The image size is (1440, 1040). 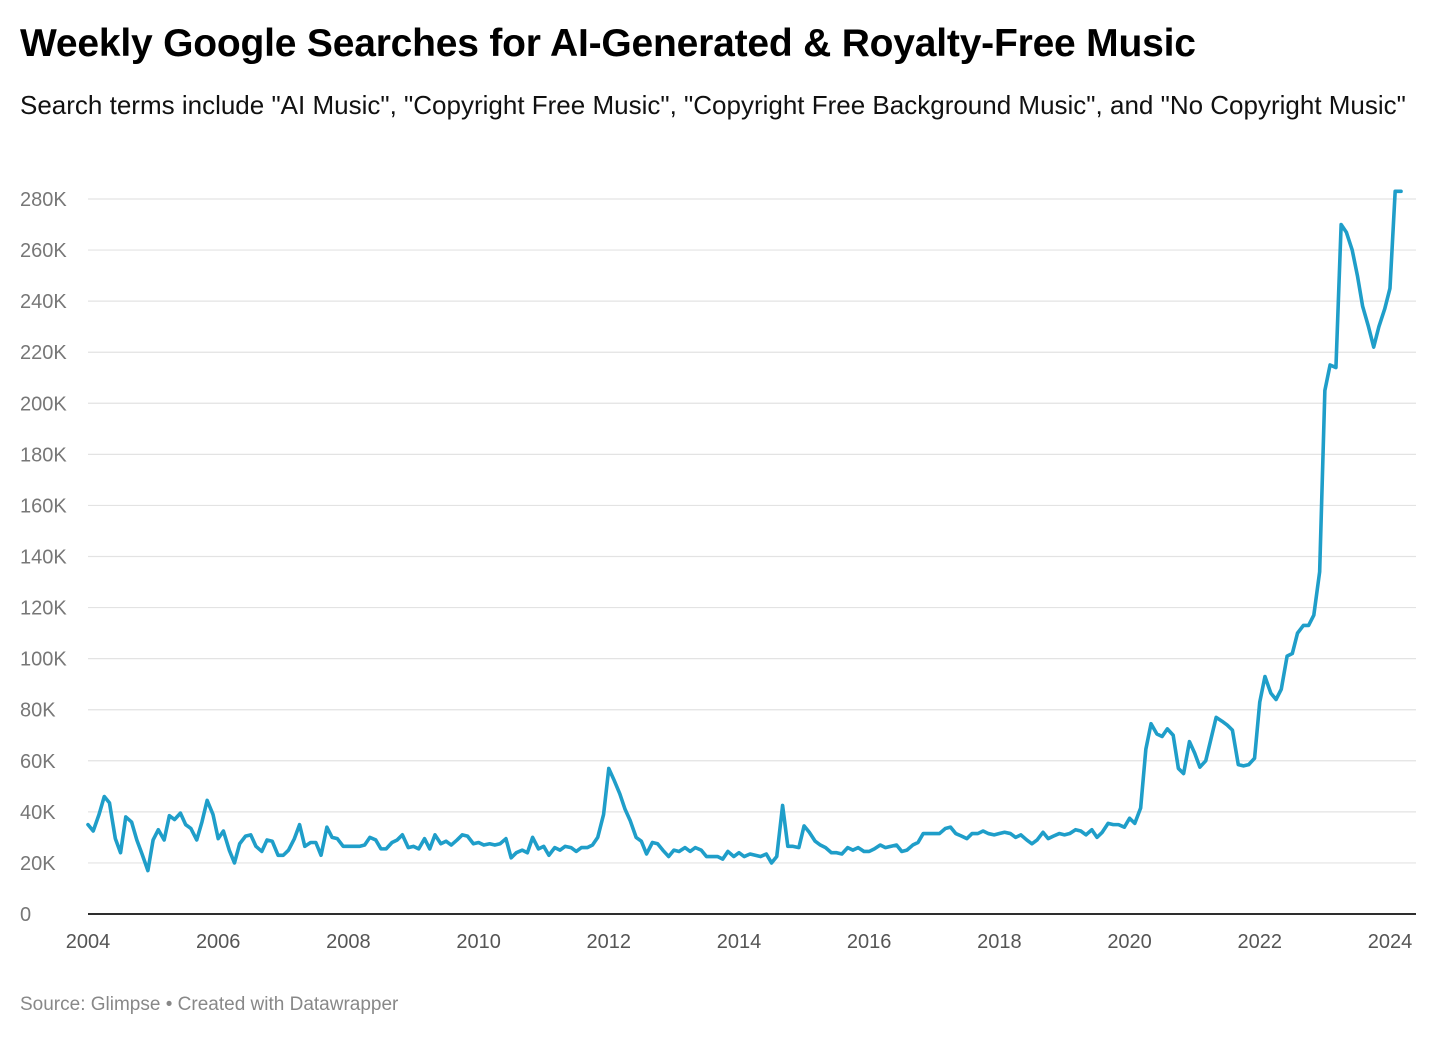 I want to click on x-tick-label: 2024, so click(x=1390, y=942).